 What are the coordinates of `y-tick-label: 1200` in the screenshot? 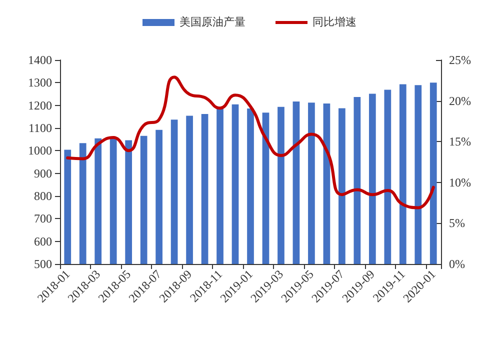 It's located at (40, 105).